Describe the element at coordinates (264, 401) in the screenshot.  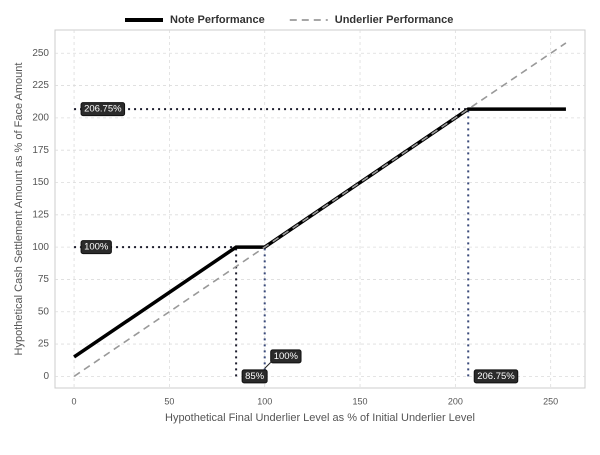
I see `x-tick-label: 100` at that location.